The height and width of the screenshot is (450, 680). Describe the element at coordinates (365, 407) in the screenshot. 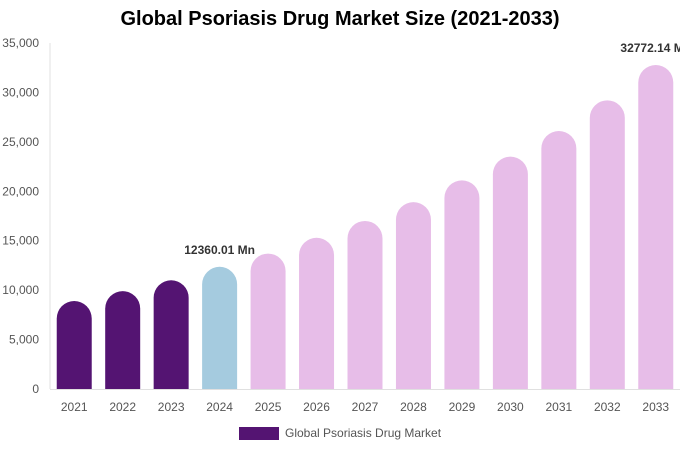

I see `x-tick-label: 2027` at that location.